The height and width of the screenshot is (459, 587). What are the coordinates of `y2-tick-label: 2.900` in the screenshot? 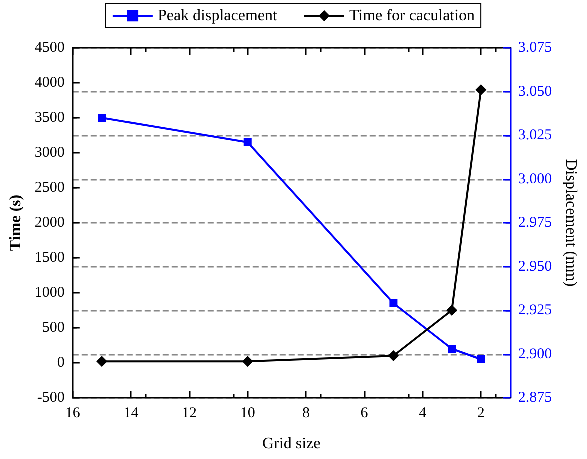 It's located at (535, 354).